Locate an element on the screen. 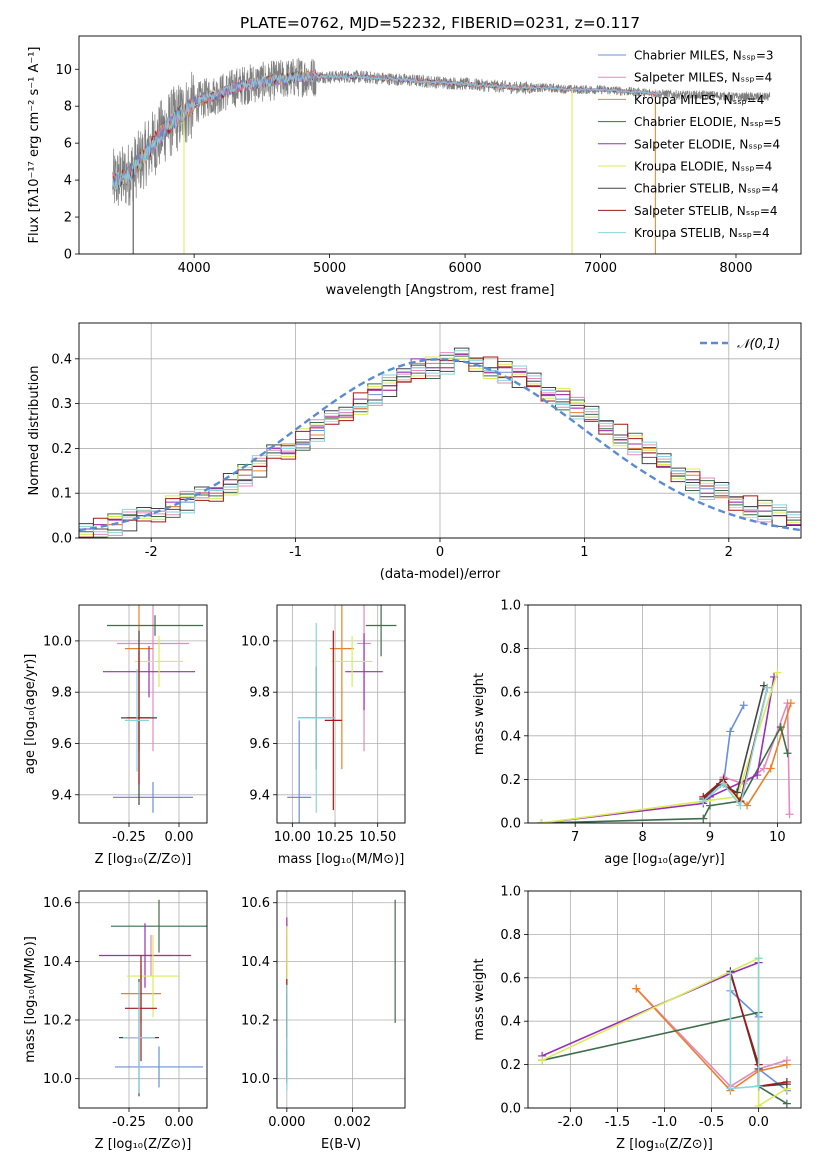  mass_weight_vs_age-plot is located at coordinates (666, 745).